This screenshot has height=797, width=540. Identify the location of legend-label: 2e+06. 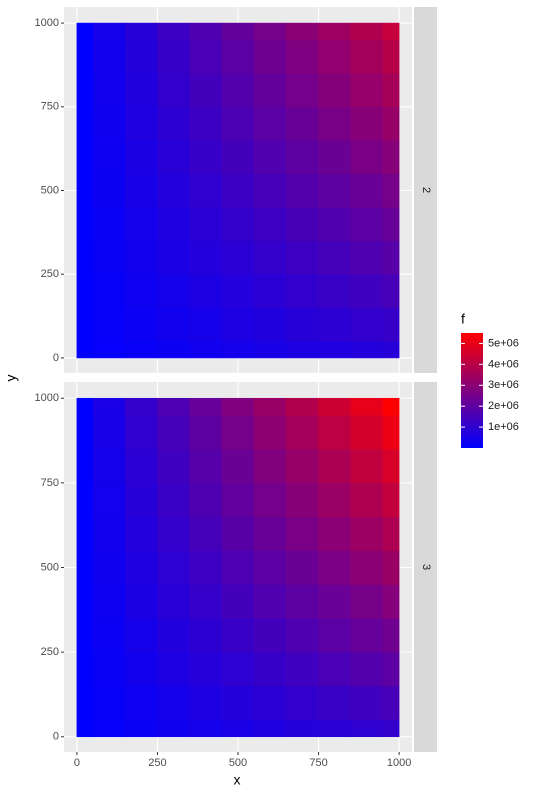
(503, 406).